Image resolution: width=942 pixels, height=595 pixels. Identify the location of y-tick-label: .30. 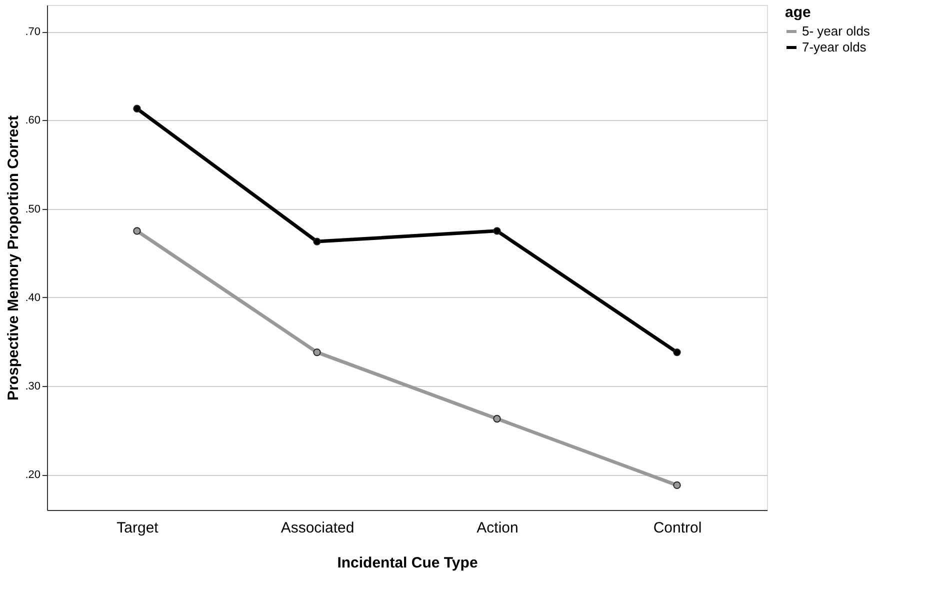
(32, 386).